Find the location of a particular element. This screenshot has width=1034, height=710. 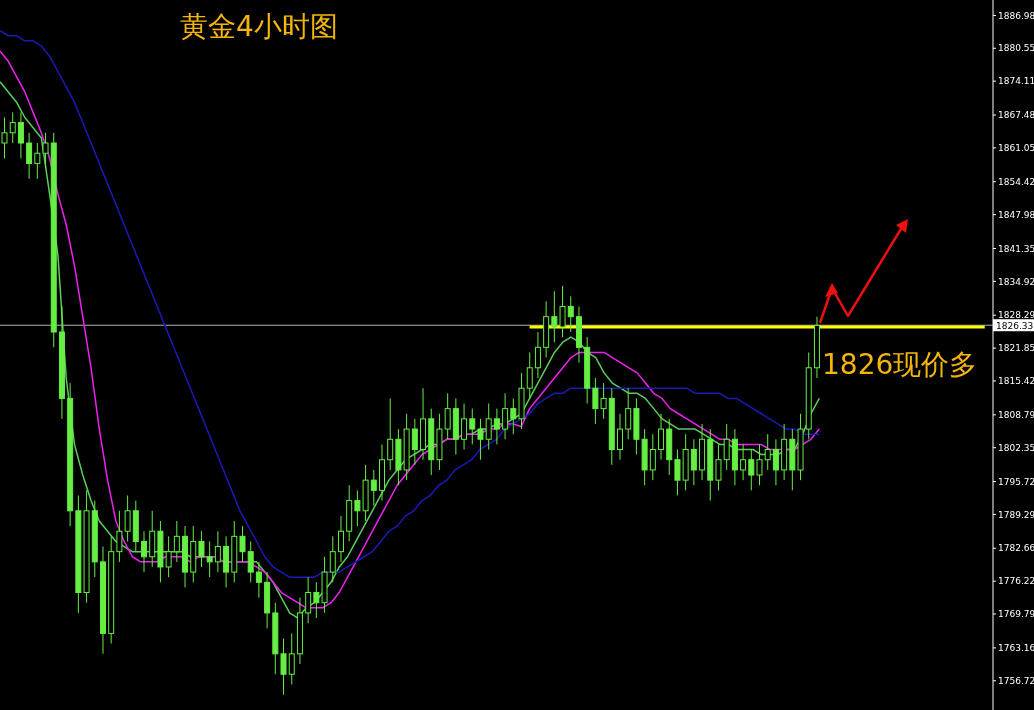

y-tick-label: 1769.79 is located at coordinates (1016, 614).